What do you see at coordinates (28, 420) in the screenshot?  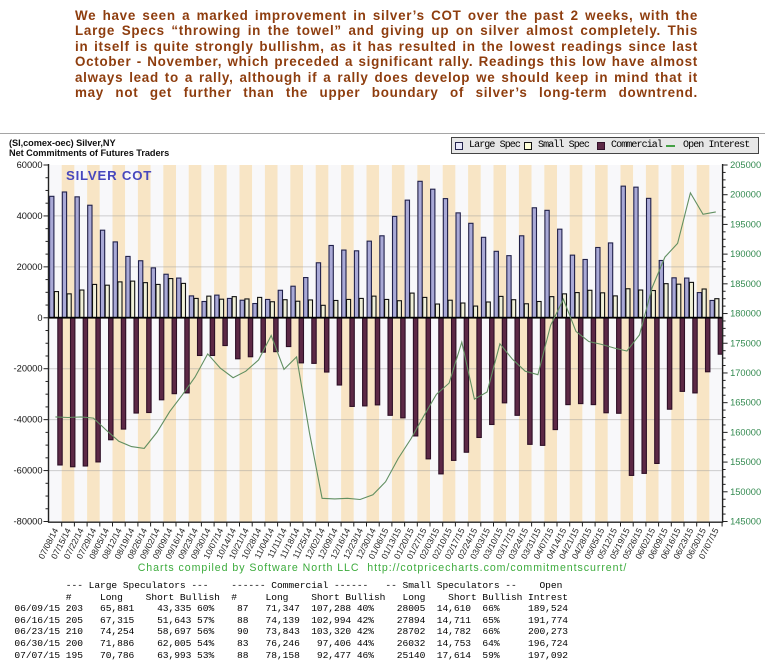 I see `svg-text: -40000` at bounding box center [28, 420].